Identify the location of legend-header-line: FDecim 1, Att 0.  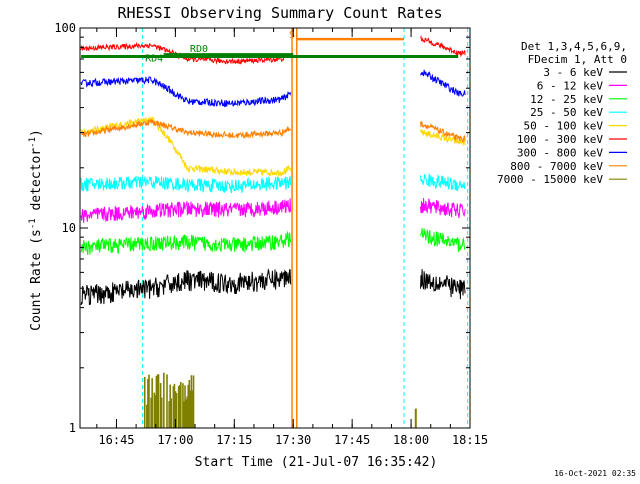
(577, 59).